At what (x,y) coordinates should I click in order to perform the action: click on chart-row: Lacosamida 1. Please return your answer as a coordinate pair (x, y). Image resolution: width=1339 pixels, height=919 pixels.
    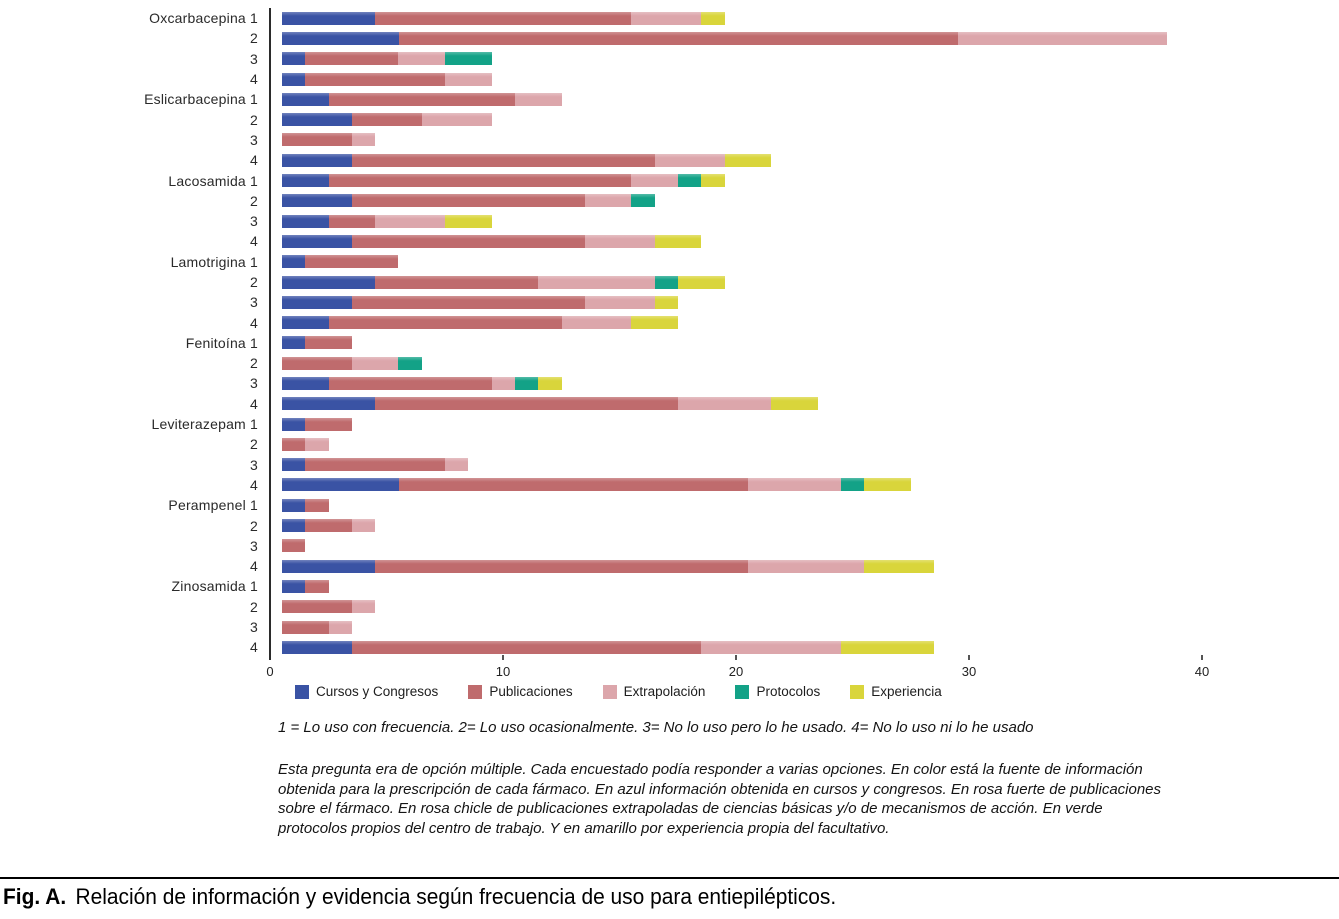
    Looking at the image, I should click on (605, 180).